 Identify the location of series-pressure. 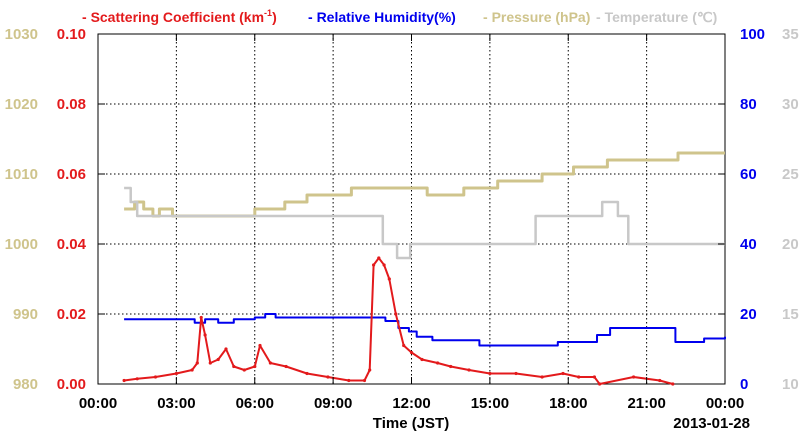
(424, 184).